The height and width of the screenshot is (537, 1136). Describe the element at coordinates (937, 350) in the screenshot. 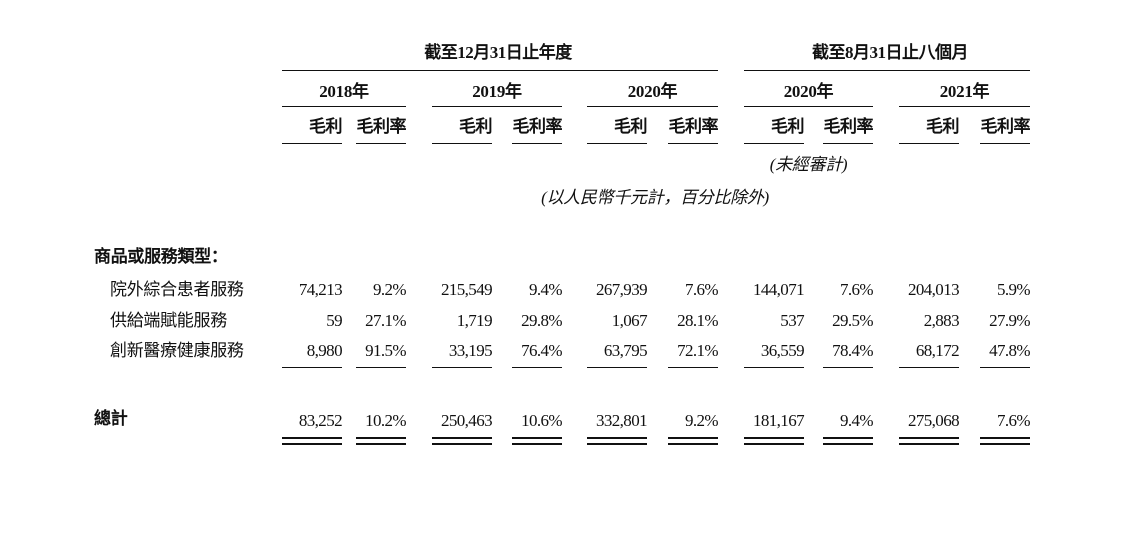

I see `cell-gross-profit: 68,172` at that location.